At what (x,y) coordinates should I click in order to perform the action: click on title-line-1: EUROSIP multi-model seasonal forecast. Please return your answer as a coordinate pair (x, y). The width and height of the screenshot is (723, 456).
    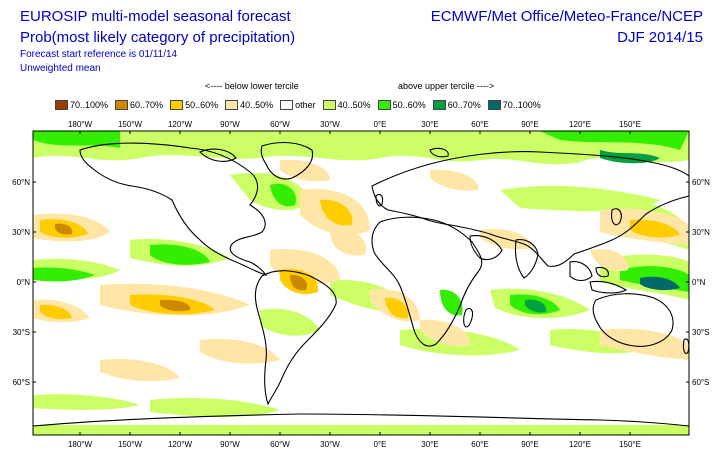
    Looking at the image, I should click on (155, 16).